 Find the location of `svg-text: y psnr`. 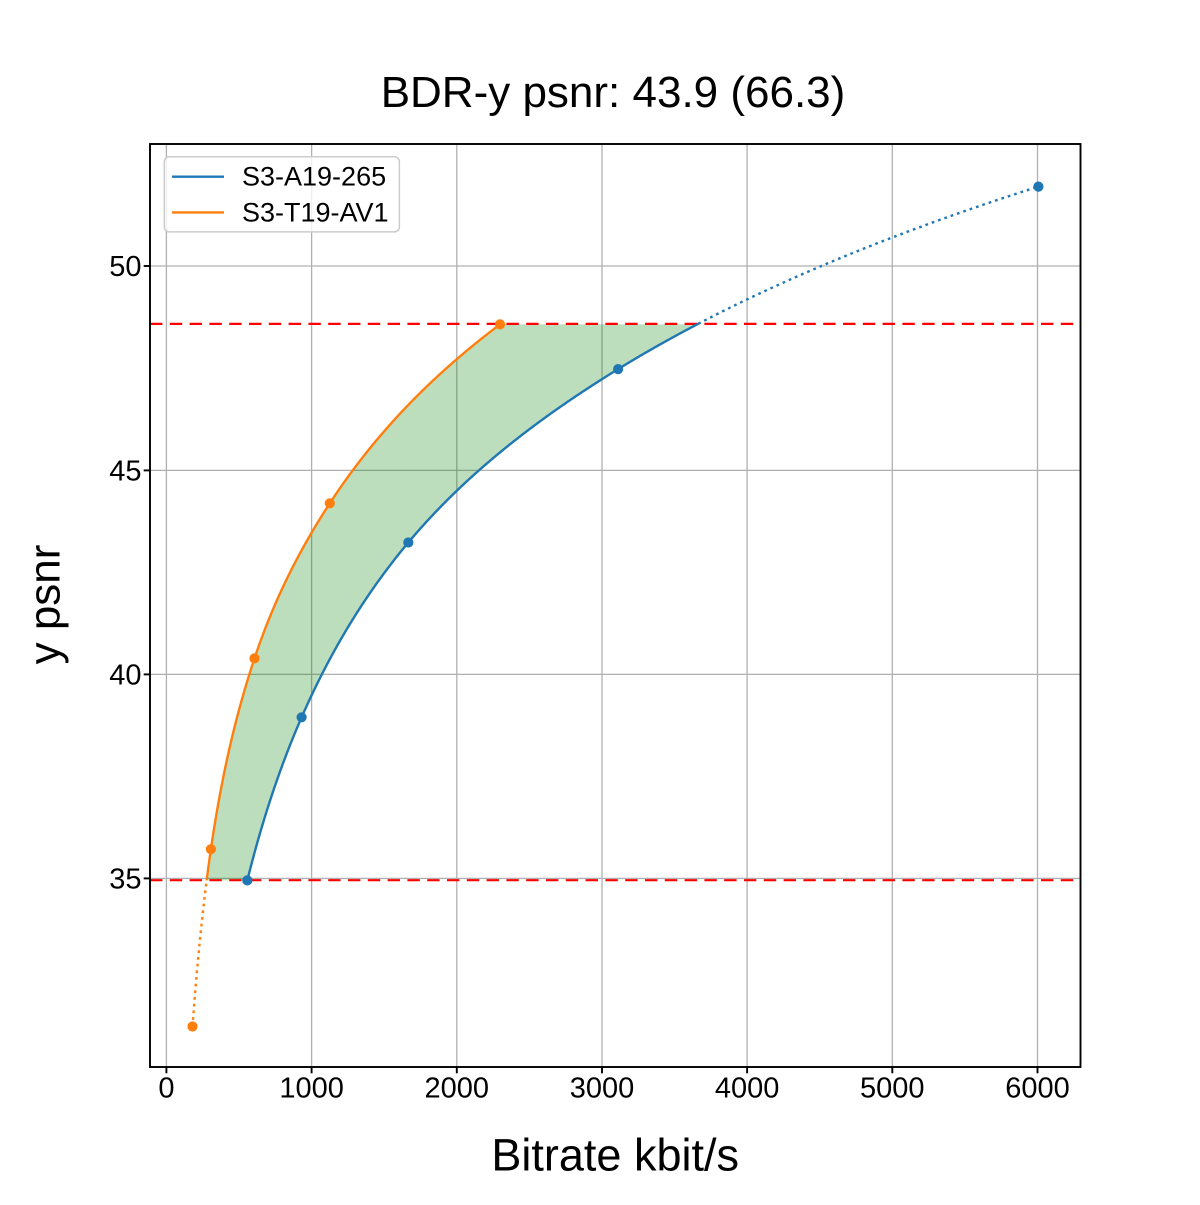

svg-text: y psnr is located at coordinates (45, 605).